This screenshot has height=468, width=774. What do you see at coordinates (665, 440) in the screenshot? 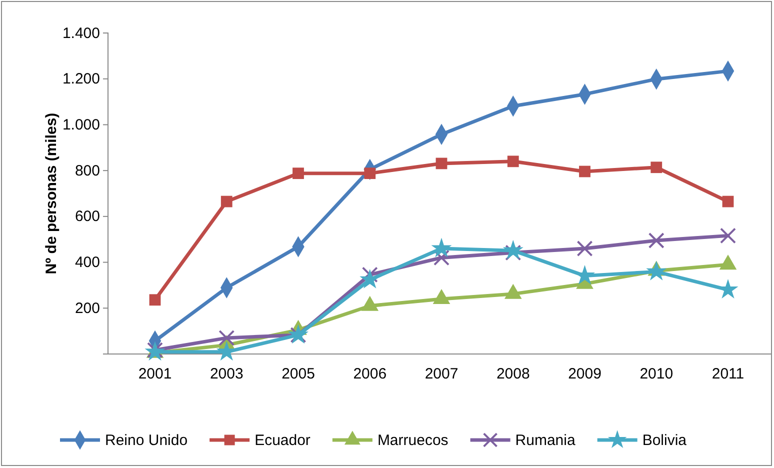
I see `legend-label: Bolivia` at bounding box center [665, 440].